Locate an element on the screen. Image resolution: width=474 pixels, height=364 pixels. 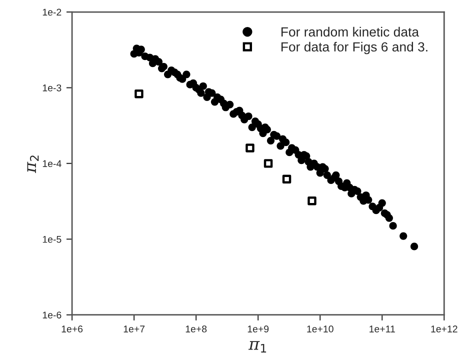
x-axis-title: π$_{1}$ is located at coordinates (257, 346).